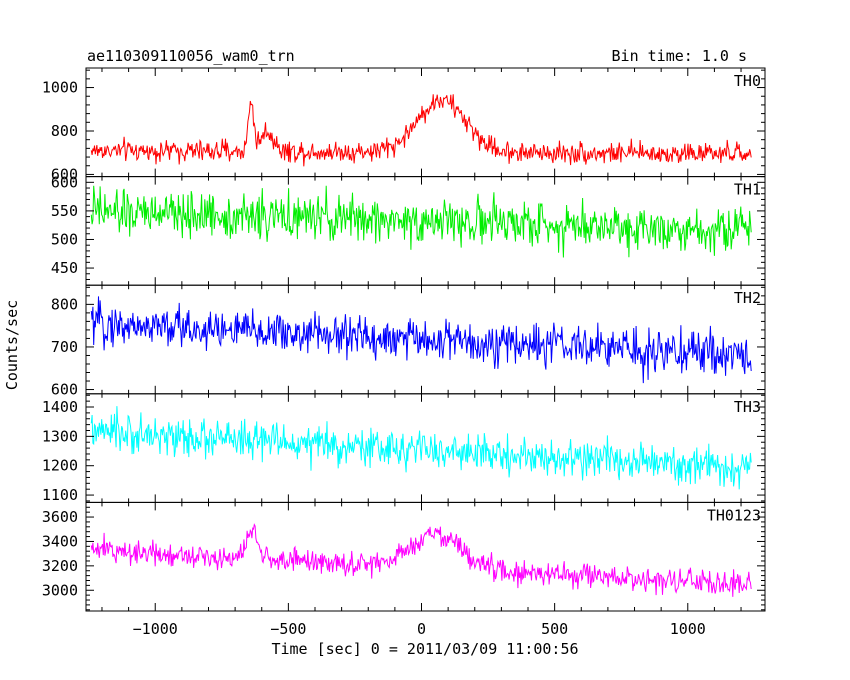 The image size is (850, 680). What do you see at coordinates (424, 649) in the screenshot?
I see `x-axis-label: Time [sec] 0 = 2011/03/09 11:00:56` at bounding box center [424, 649].